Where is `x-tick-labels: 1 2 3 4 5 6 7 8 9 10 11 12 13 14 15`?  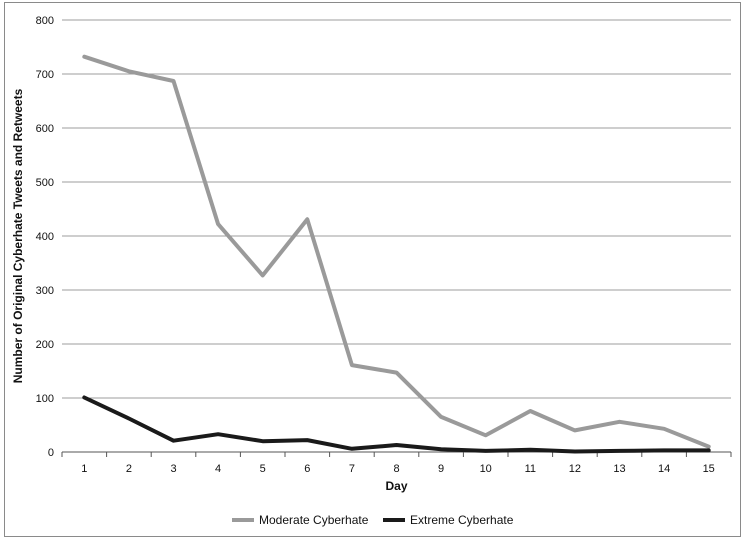
x-tick-labels: 1 2 3 4 5 6 7 8 9 10 11 12 13 14 15 is located at coordinates (398, 469).